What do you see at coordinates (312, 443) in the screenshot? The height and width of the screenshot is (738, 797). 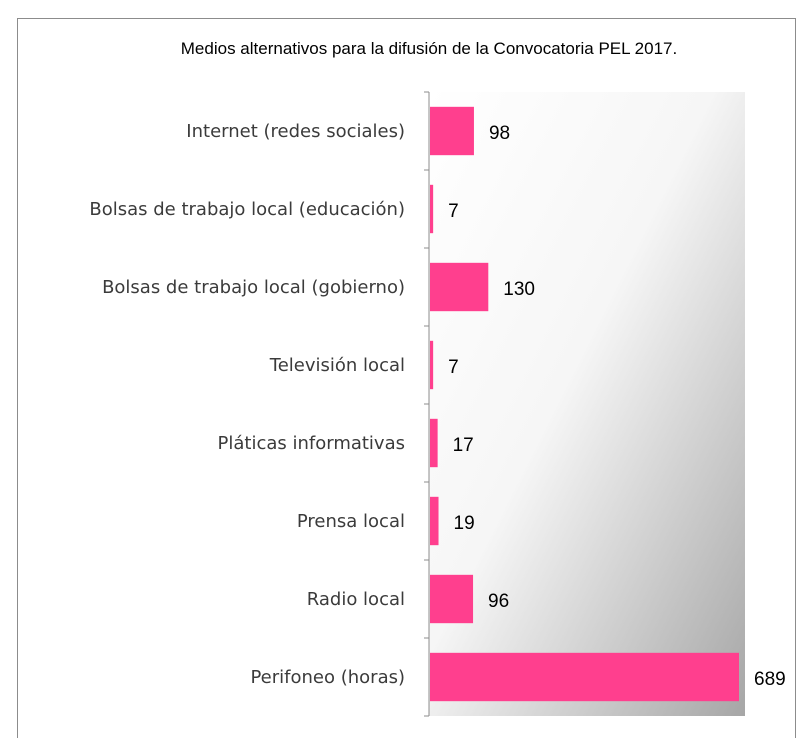 I see `category-label: Pláticas informativas` at bounding box center [312, 443].